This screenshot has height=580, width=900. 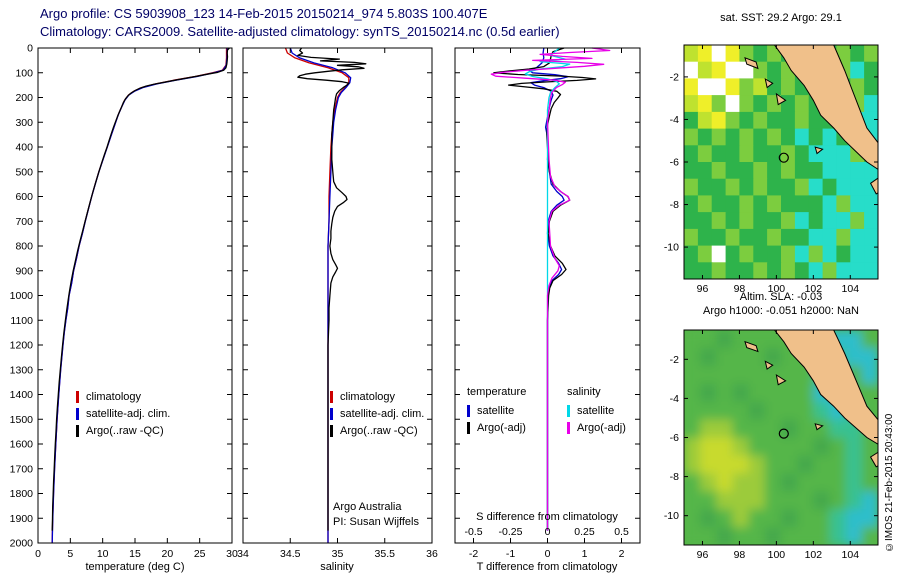 I want to click on legend-item-t-argo-adj: Argo(-adj), so click(x=496, y=427).